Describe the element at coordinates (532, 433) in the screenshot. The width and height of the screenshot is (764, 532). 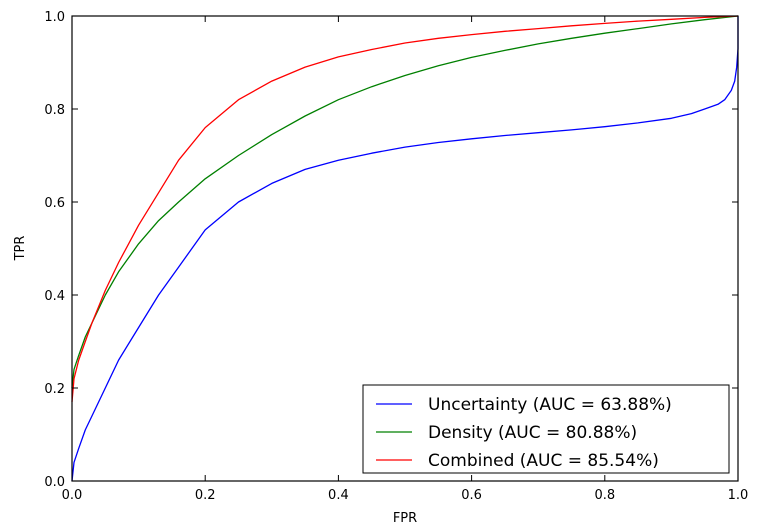
I see `legend-label-1: Density (AUC = 80.88%)` at that location.